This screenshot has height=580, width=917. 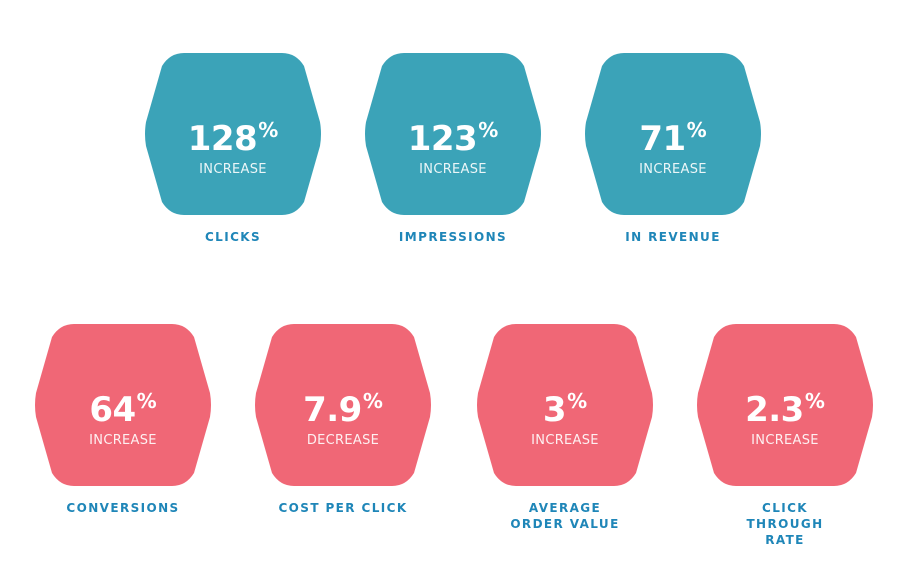 What do you see at coordinates (453, 138) in the screenshot?
I see `stat-value: 123%` at bounding box center [453, 138].